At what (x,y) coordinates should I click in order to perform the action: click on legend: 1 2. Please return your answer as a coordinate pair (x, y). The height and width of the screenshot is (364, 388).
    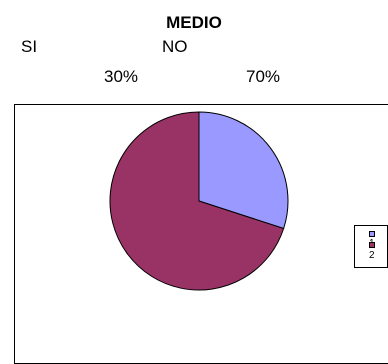
    Looking at the image, I should click on (371, 246).